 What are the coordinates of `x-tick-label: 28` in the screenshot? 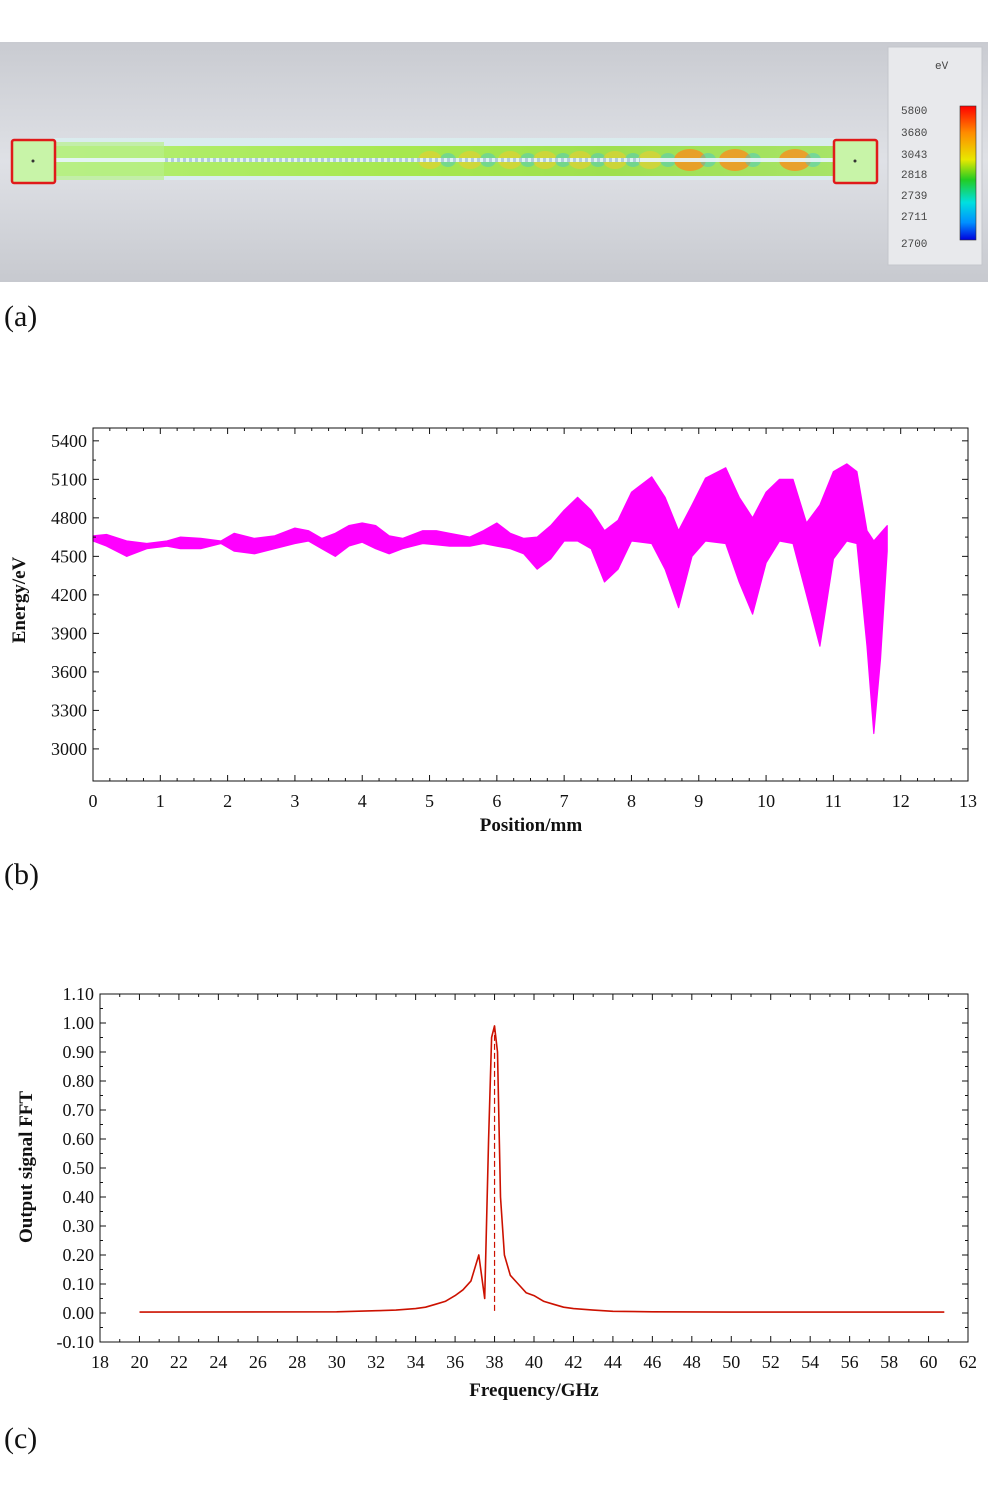 It's located at (297, 1362).